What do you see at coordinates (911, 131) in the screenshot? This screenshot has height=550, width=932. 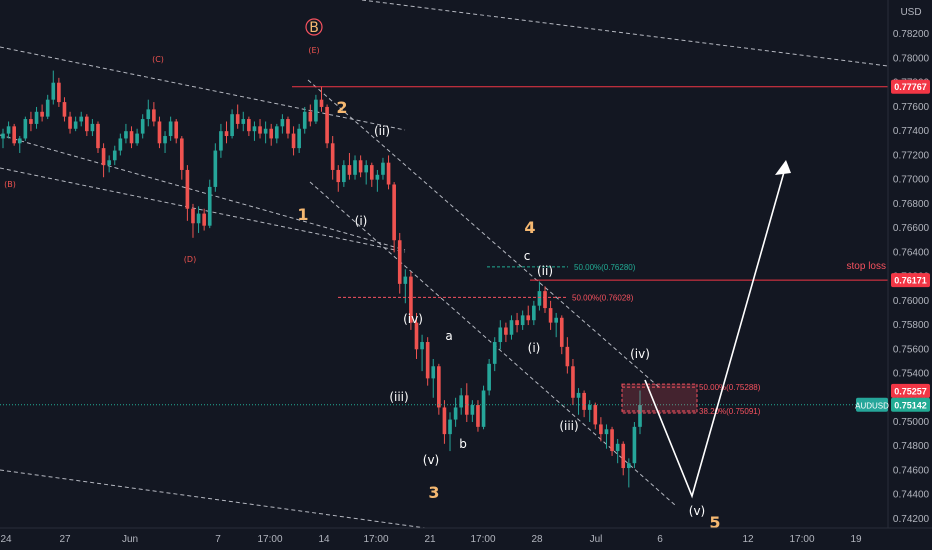 I see `y-tick-label: 0.77400` at bounding box center [911, 131].